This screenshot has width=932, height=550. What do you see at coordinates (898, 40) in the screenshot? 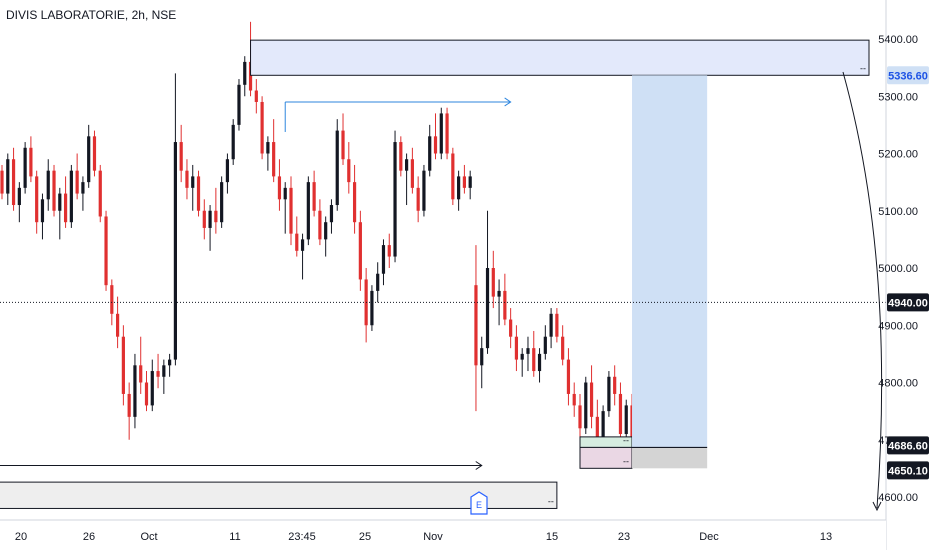
I see `price-tick-label: 5400.00` at bounding box center [898, 40].